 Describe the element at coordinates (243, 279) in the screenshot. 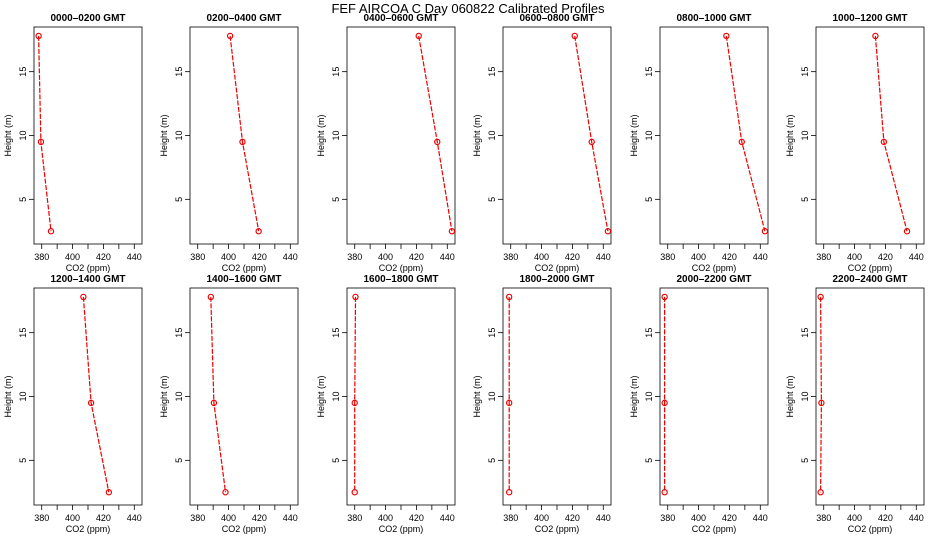

I see `panel-title: 1400–1600 GMT` at that location.